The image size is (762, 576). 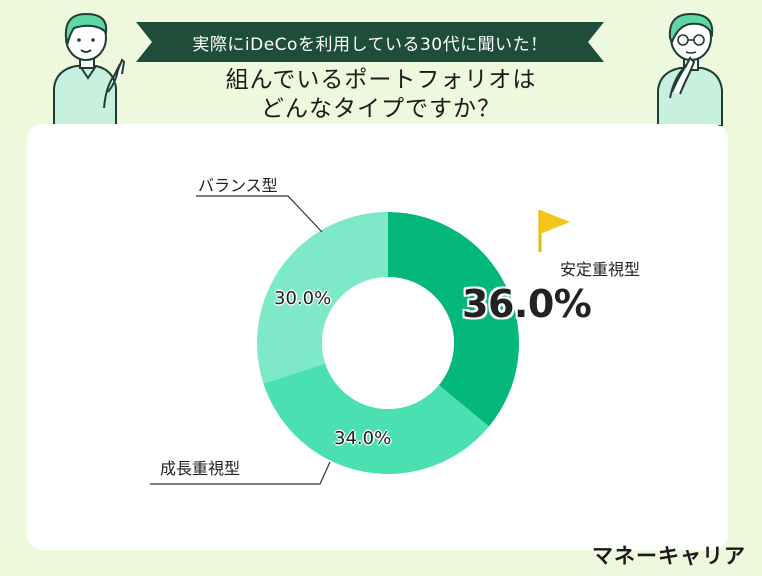 I want to click on leader-line-growth, so click(x=240, y=473).